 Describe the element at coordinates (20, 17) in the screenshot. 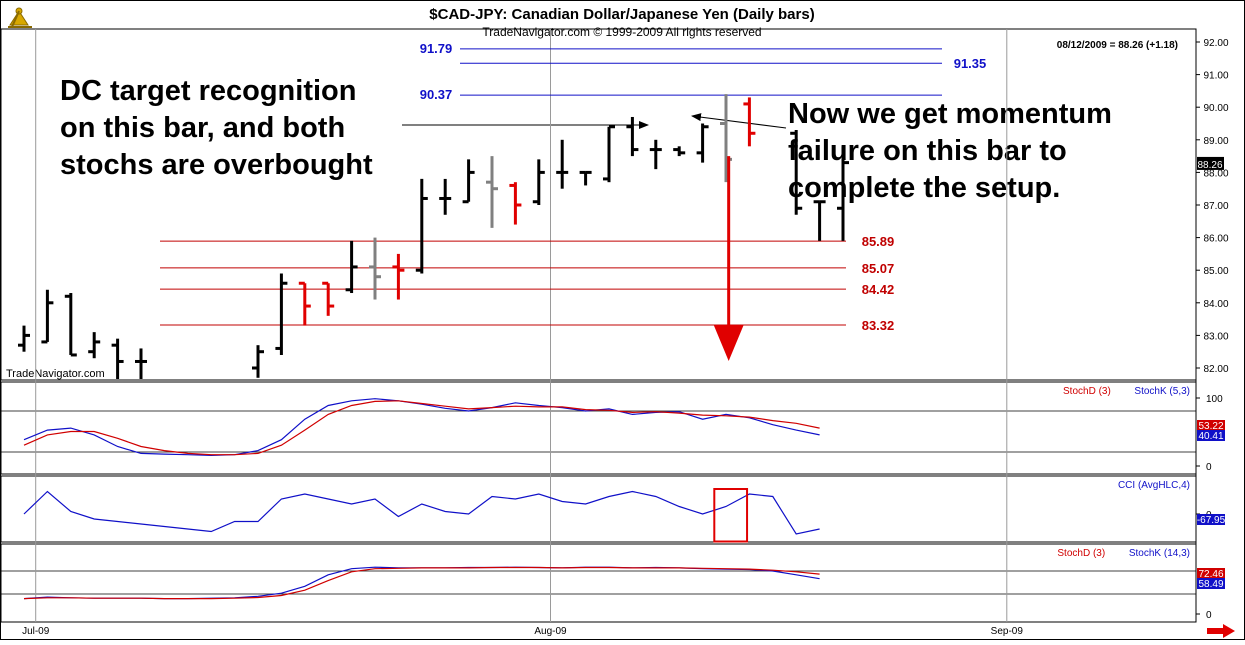

I see `sextant-icon` at that location.